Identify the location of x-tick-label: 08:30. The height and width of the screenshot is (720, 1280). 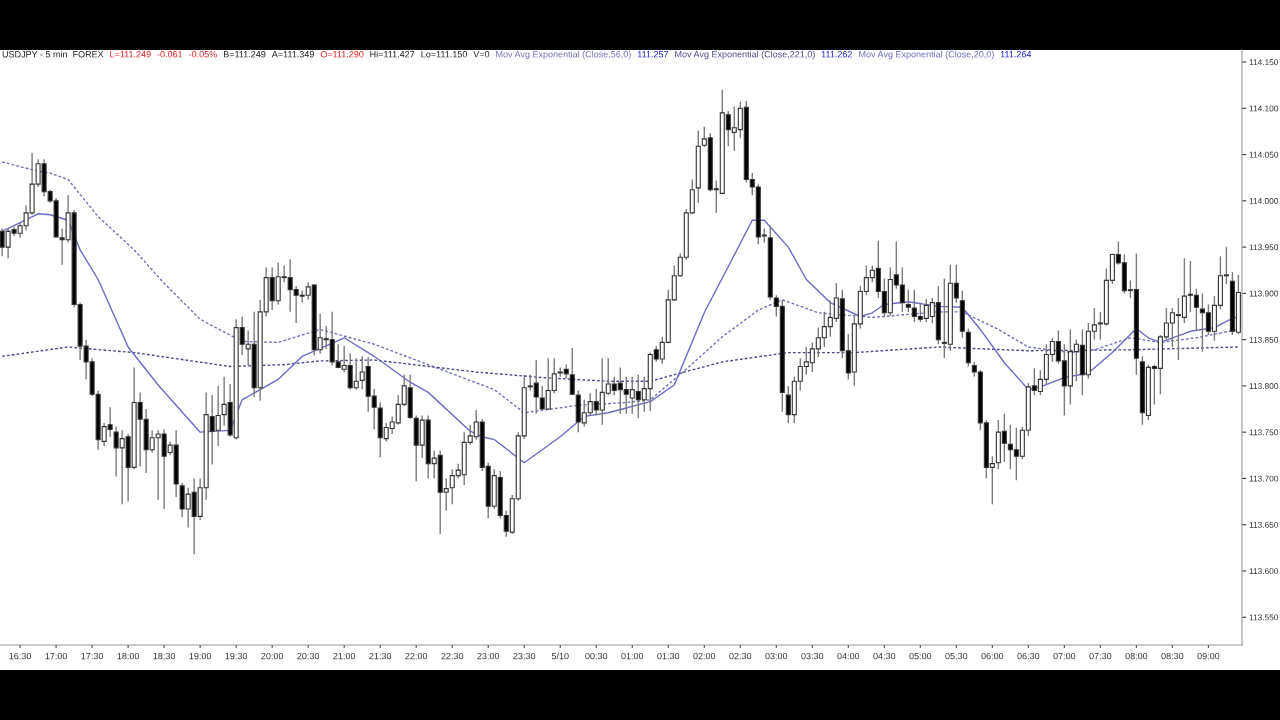
(1172, 656).